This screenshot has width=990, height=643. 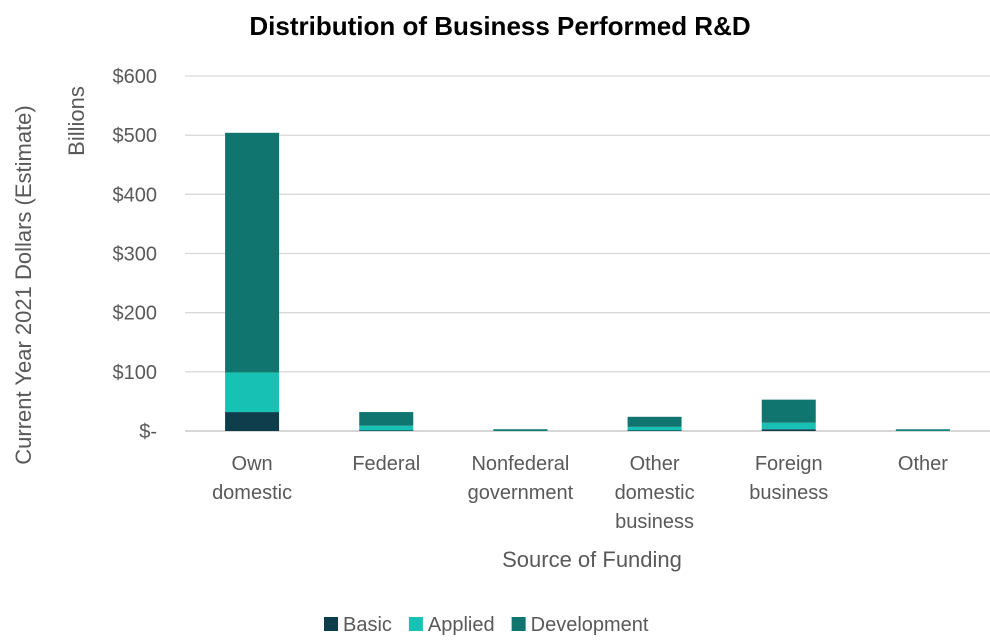 I want to click on x-tick-label-line: government, so click(x=521, y=493).